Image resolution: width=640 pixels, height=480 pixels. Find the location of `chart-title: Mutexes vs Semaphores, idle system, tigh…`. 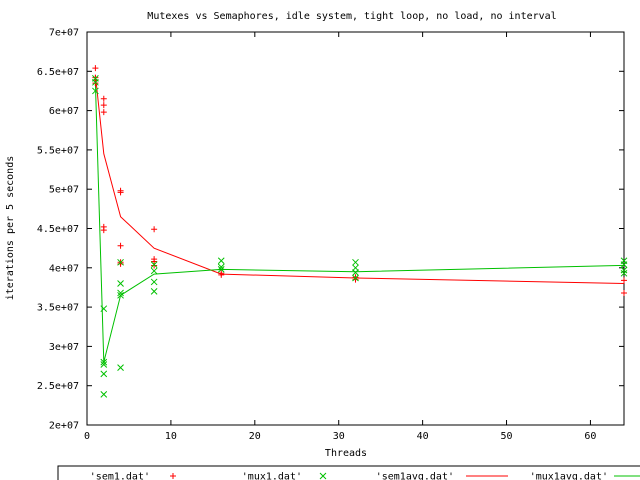

chart-title: Mutexes vs Semaphores, idle system, tigh… is located at coordinates (351, 16).